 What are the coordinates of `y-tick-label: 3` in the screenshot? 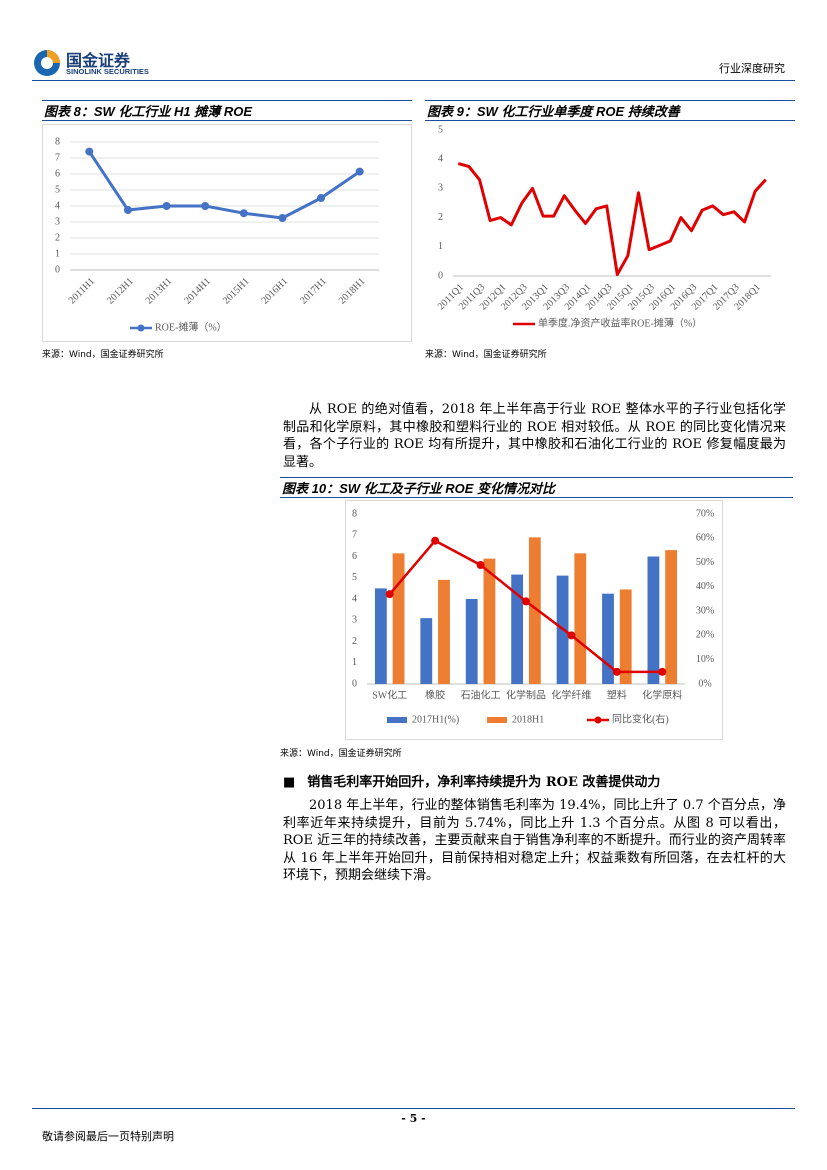 It's located at (57, 221).